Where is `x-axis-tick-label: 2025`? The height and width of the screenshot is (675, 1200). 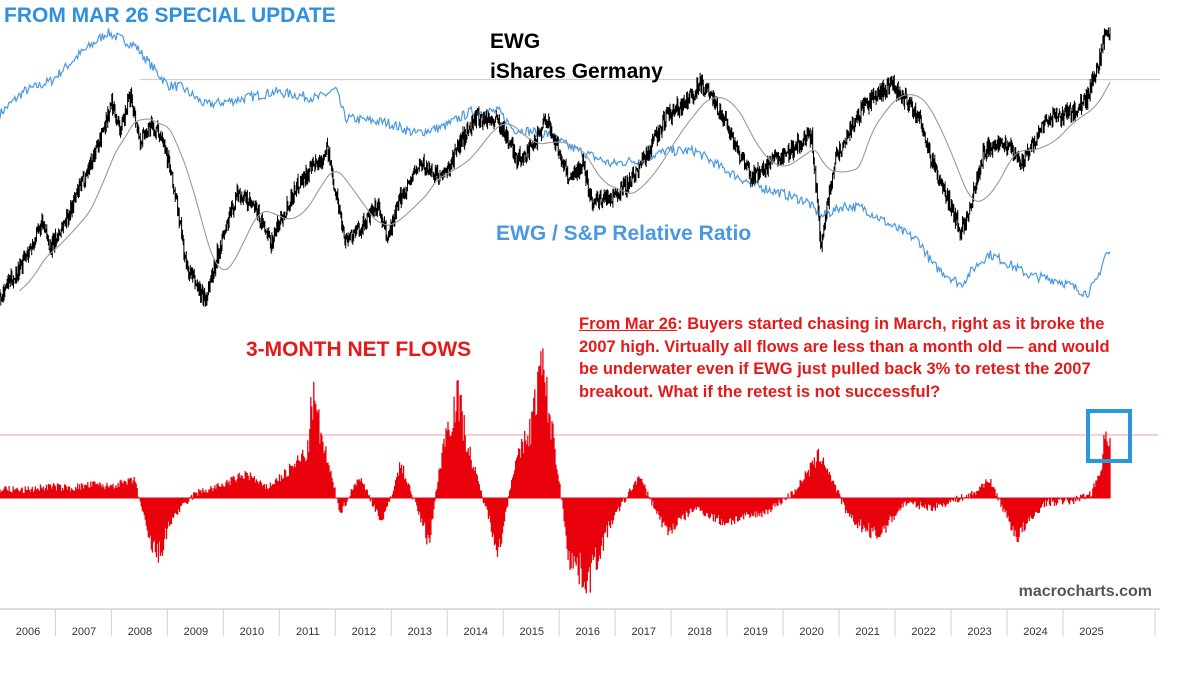
x-axis-tick-label: 2025 is located at coordinates (1091, 632).